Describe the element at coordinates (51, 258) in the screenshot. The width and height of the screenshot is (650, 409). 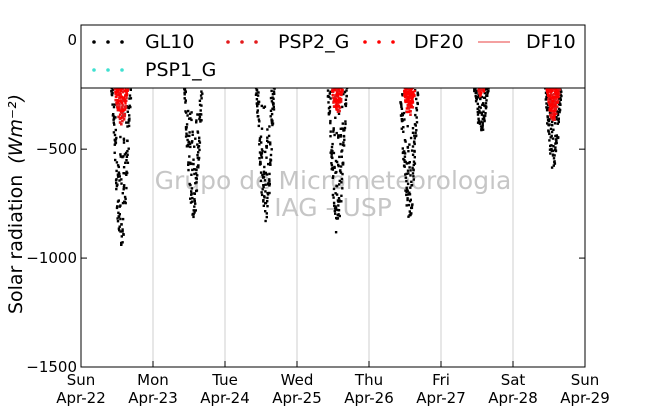
I see `y-tick-label: −1000` at that location.